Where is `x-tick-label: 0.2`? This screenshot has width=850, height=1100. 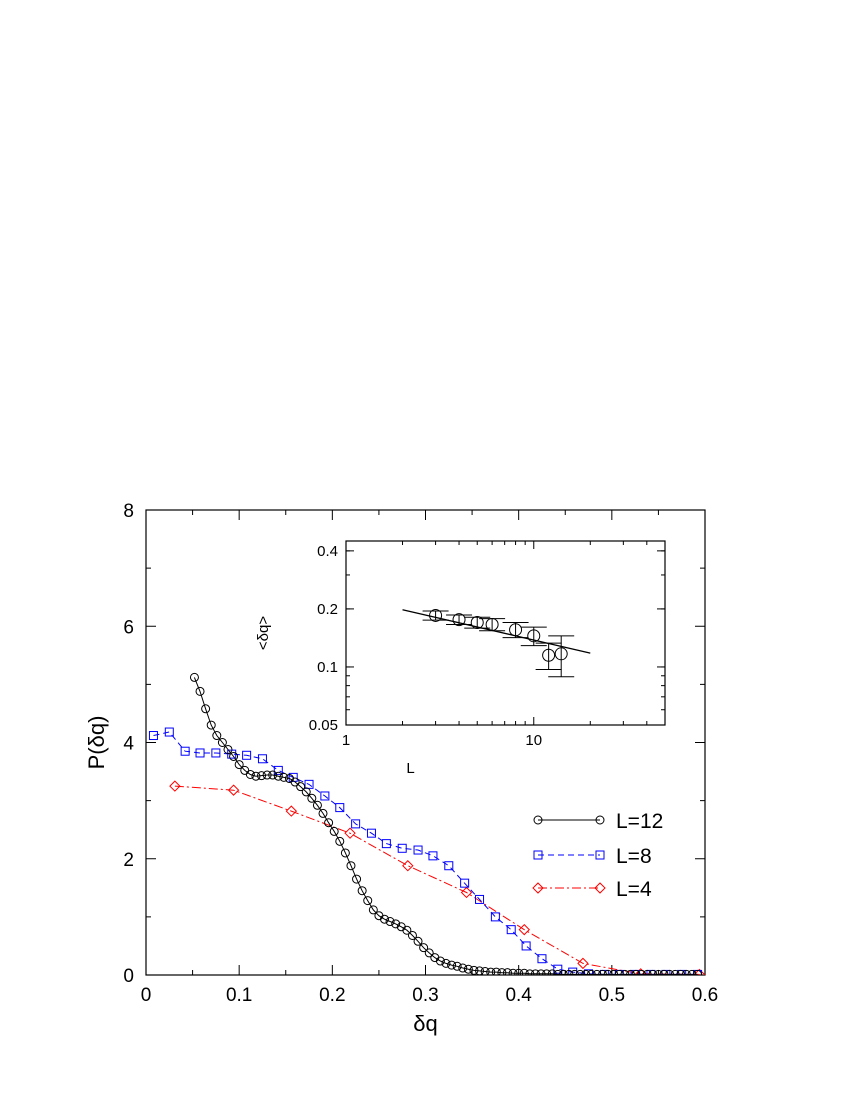
x-tick-label: 0.2 is located at coordinates (332, 995).